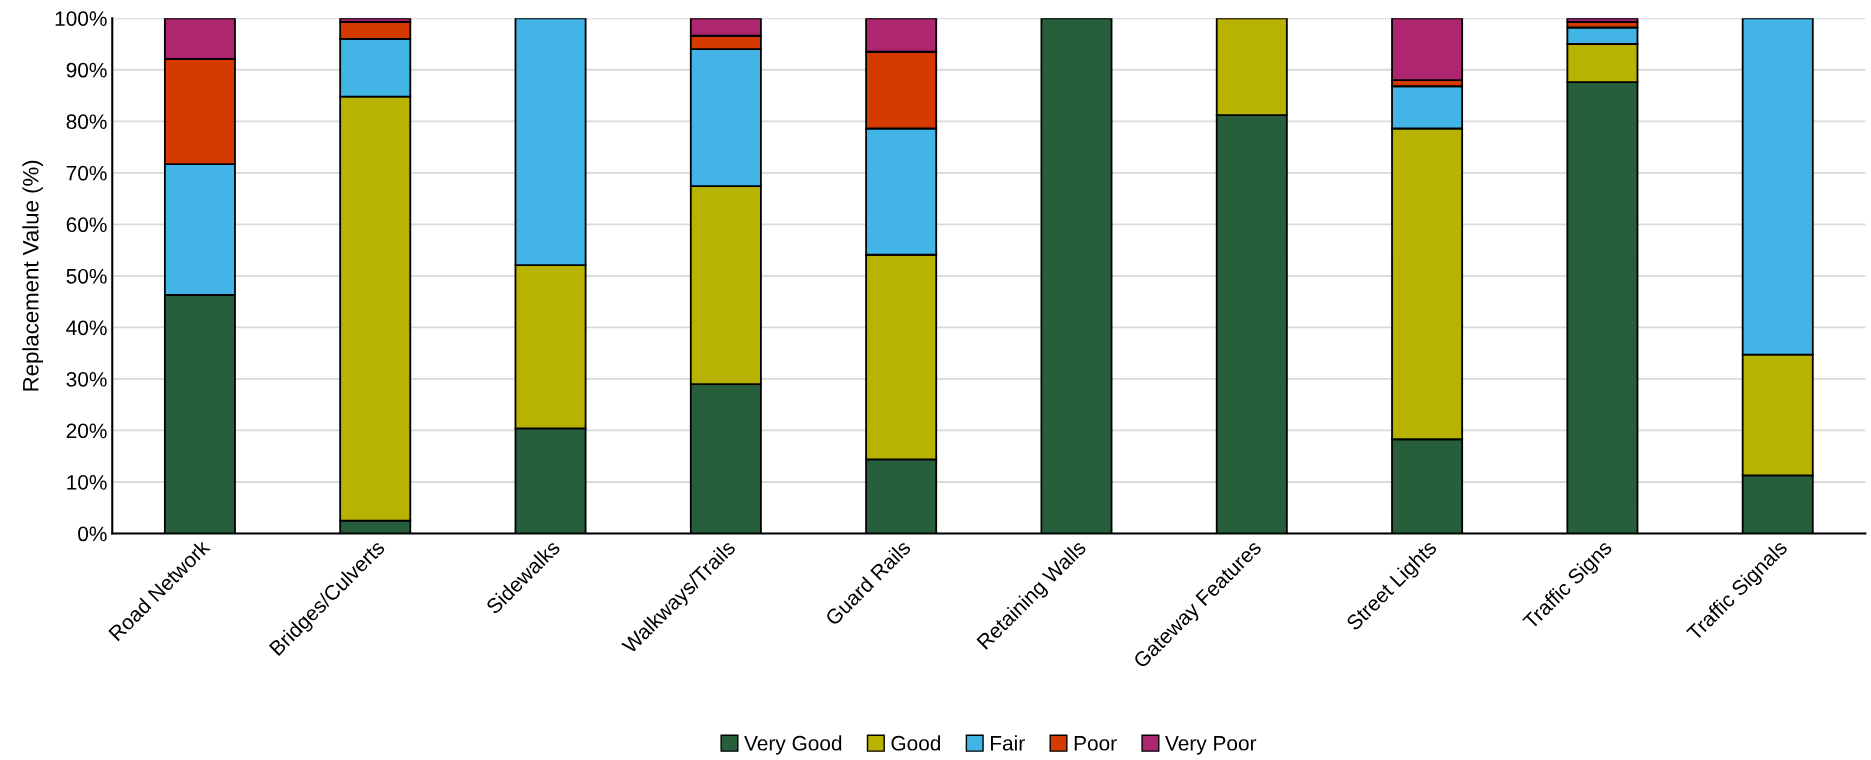 Image resolution: width=1871 pixels, height=760 pixels. Describe the element at coordinates (1095, 743) in the screenshot. I see `legend-label: Poor` at that location.